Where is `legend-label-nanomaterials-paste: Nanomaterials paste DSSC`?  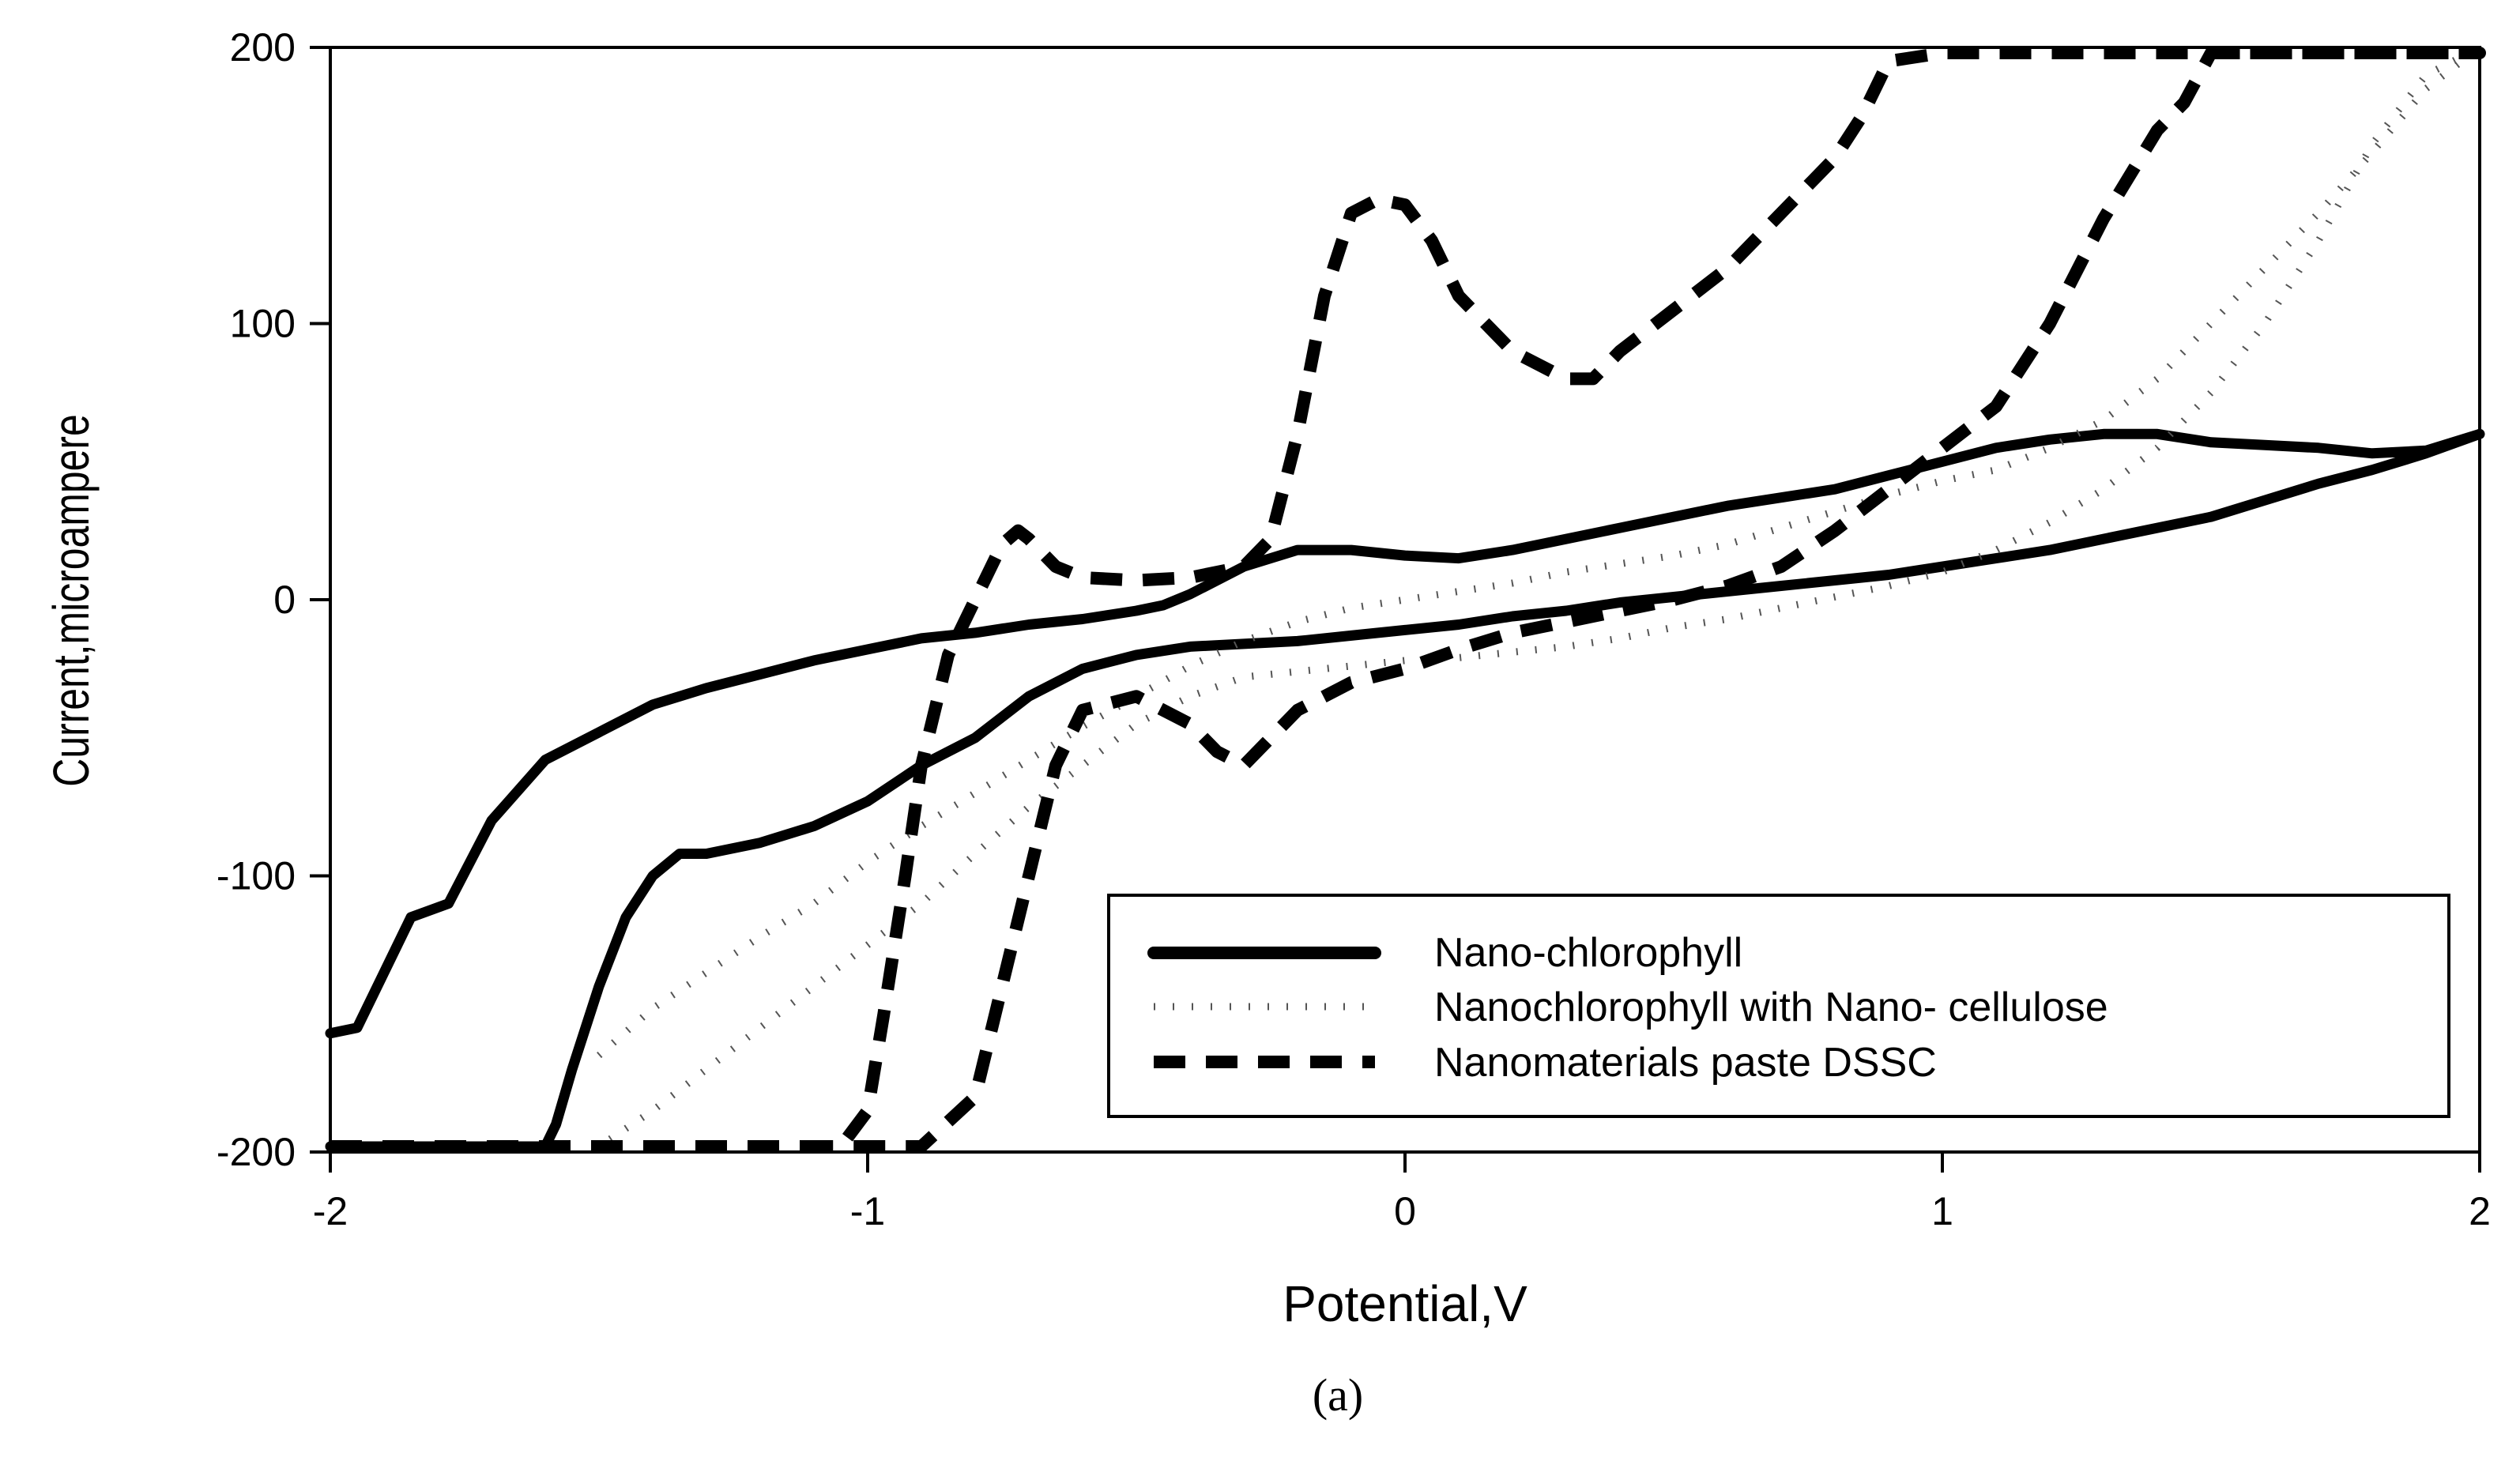
legend-label-nanomaterials-paste: Nanomaterials paste DSSC is located at coordinates (1686, 1063).